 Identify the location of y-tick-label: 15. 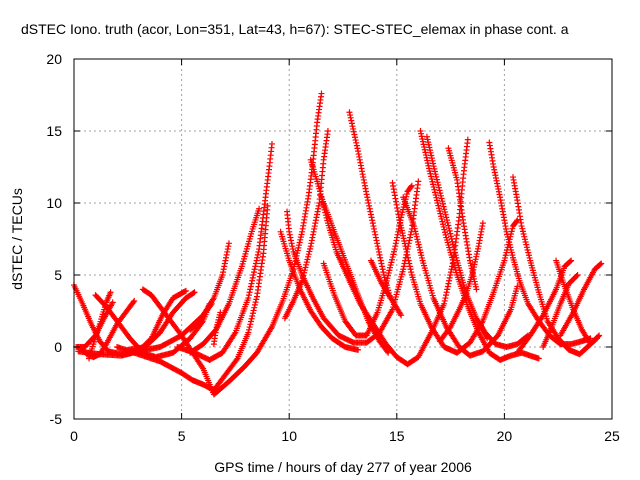
(54, 131).